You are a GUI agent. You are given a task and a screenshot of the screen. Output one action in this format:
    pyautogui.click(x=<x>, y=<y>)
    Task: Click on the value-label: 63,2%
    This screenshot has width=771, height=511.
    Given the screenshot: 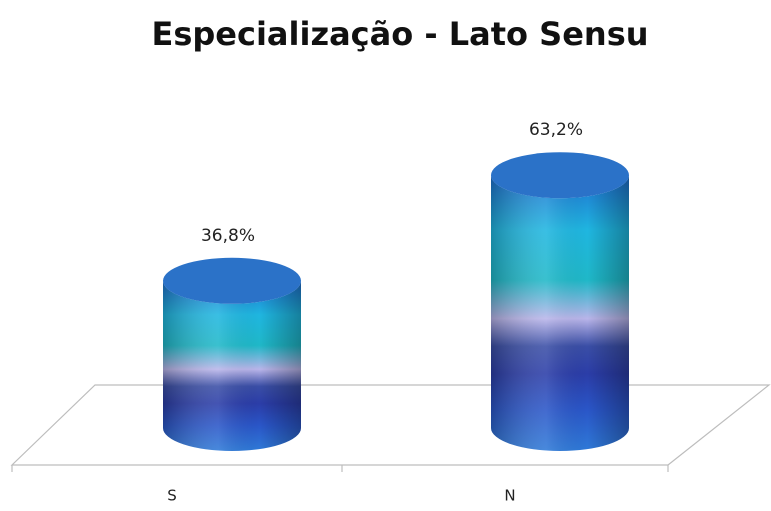 What is the action you would take?
    pyautogui.click(x=556, y=130)
    